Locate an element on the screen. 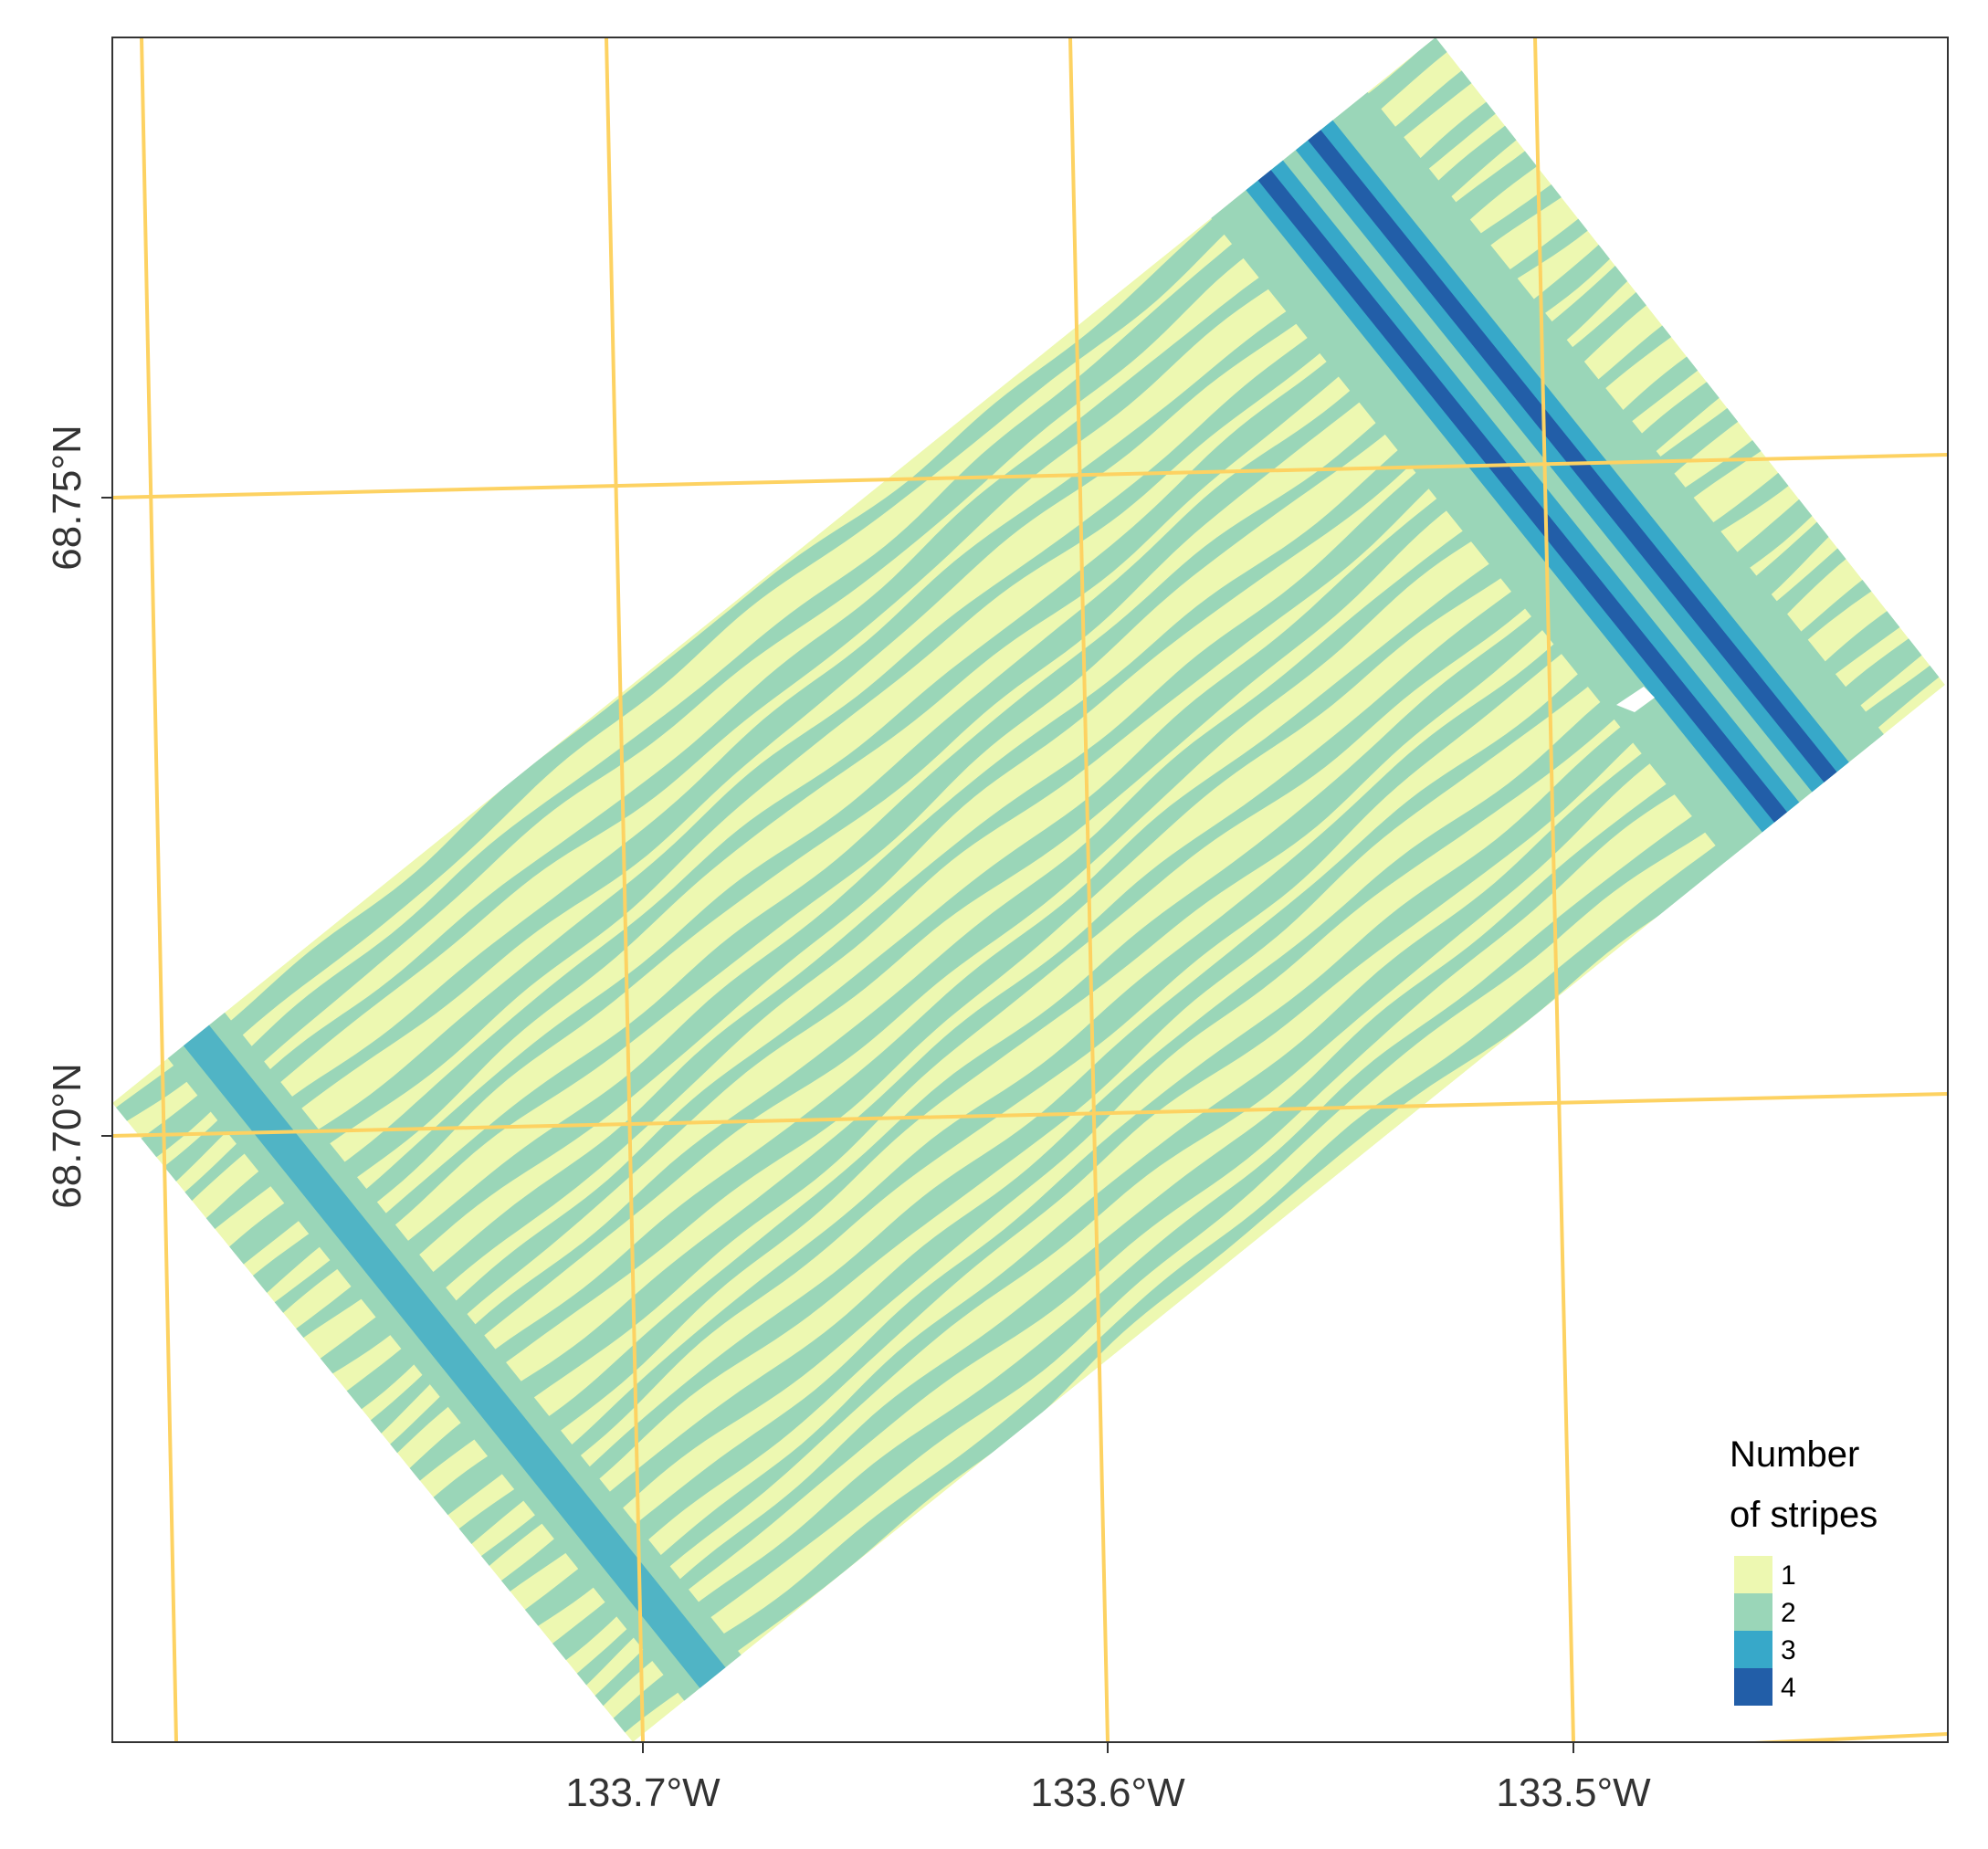 This screenshot has width=1988, height=1849. meridian-line is located at coordinates (159, 890).